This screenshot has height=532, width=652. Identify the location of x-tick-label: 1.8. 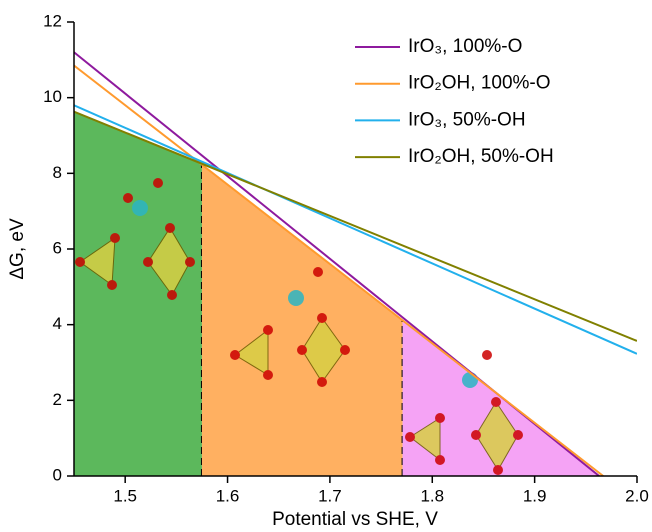
(432, 495).